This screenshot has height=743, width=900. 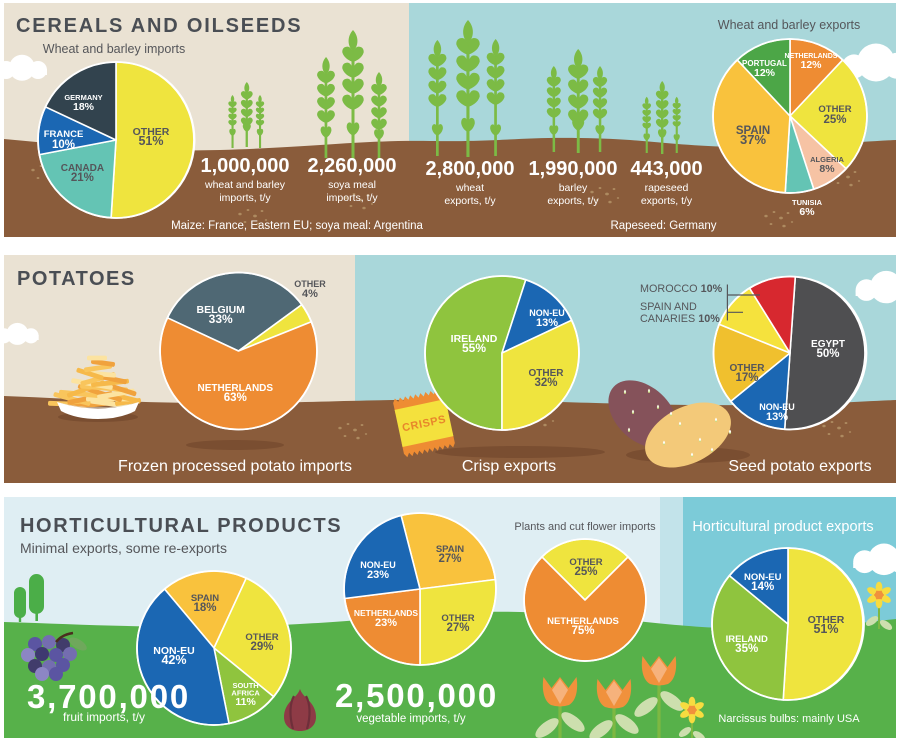 What do you see at coordinates (789, 719) in the screenshot?
I see `svg-text: Narcissus bulbs: mainly USA` at bounding box center [789, 719].